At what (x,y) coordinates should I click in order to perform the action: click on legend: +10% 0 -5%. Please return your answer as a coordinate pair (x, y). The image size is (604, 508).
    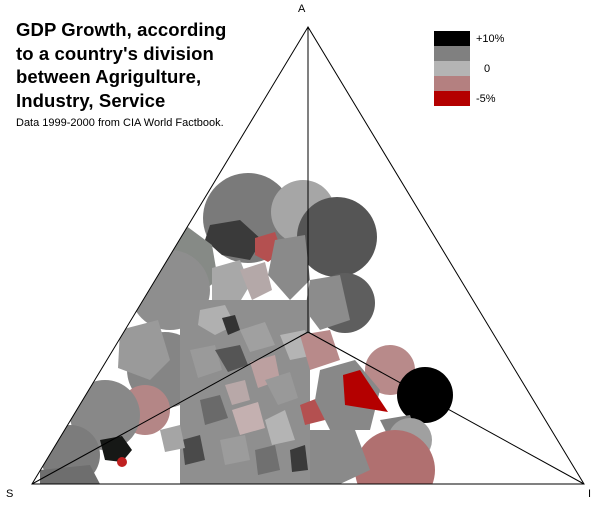
    Looking at the image, I should click on (469, 68).